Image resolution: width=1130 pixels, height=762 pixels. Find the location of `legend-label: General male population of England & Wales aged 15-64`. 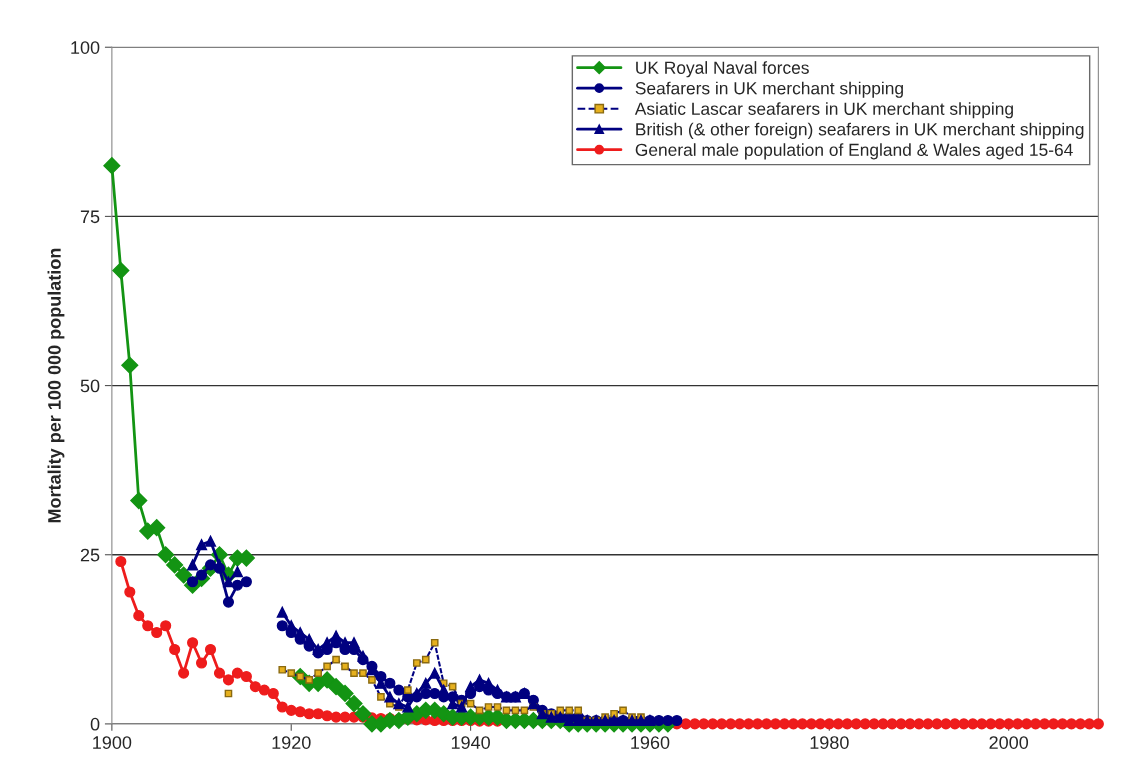

legend-label: General male population of England & Wales aged 15-64 is located at coordinates (854, 151).